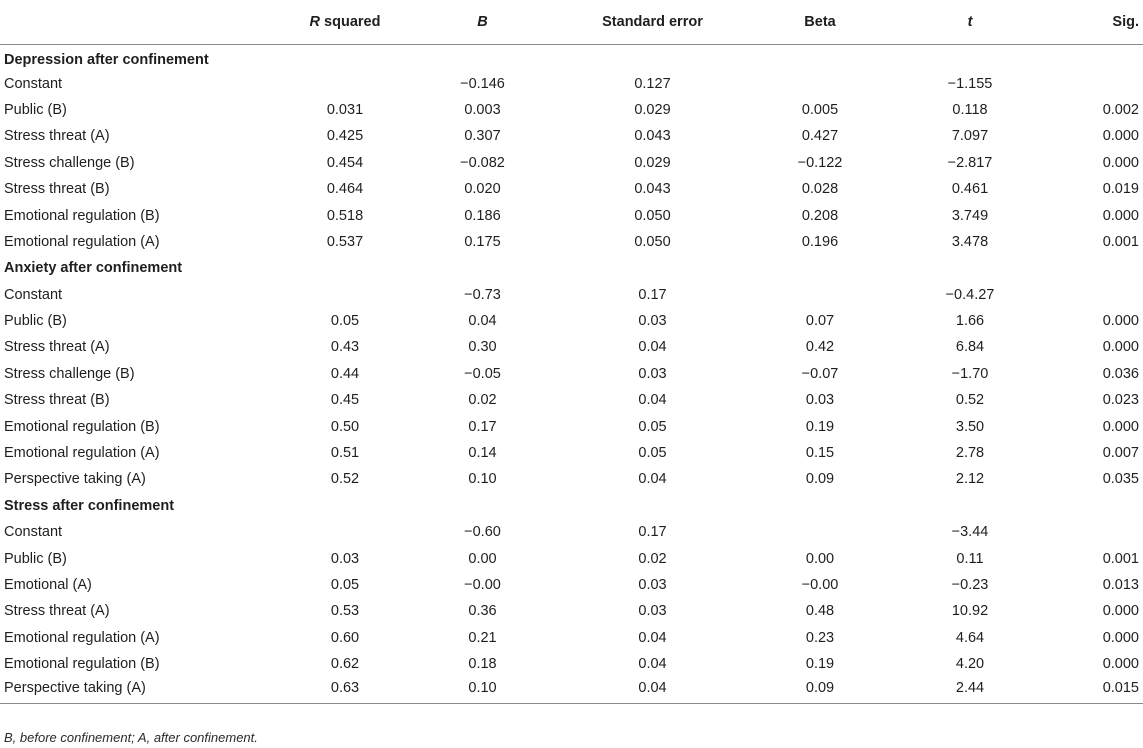  Describe the element at coordinates (970, 241) in the screenshot. I see `cell-t: 3.478` at that location.